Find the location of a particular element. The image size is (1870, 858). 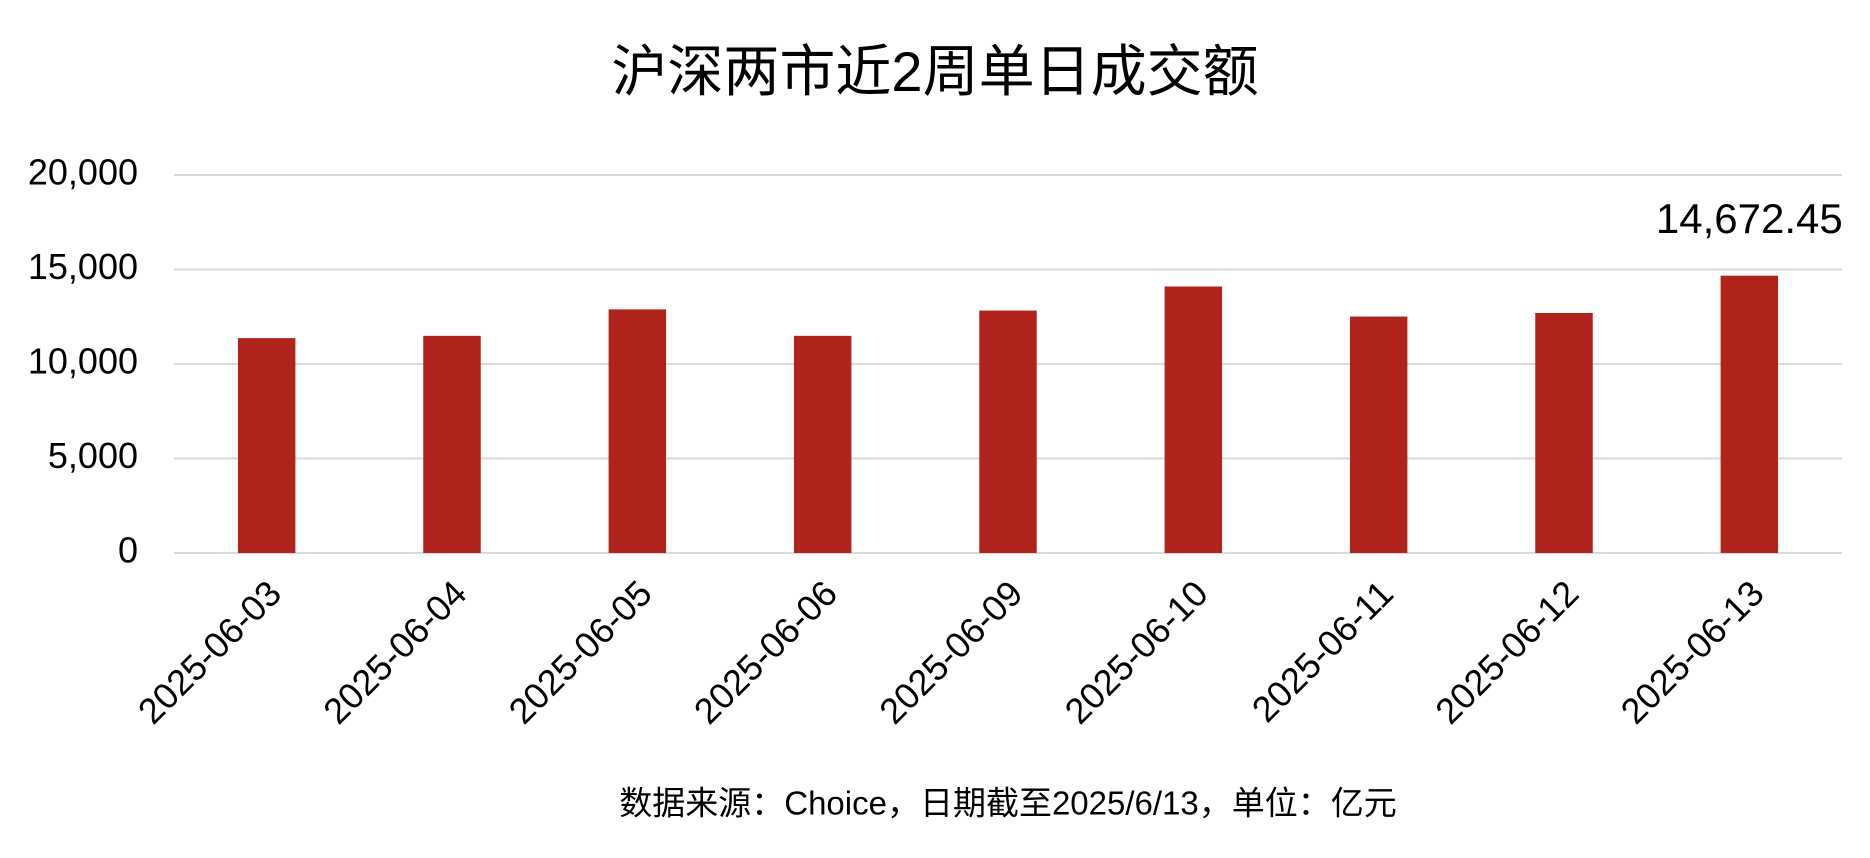

y-tick-label: 20,000 is located at coordinates (83, 172).